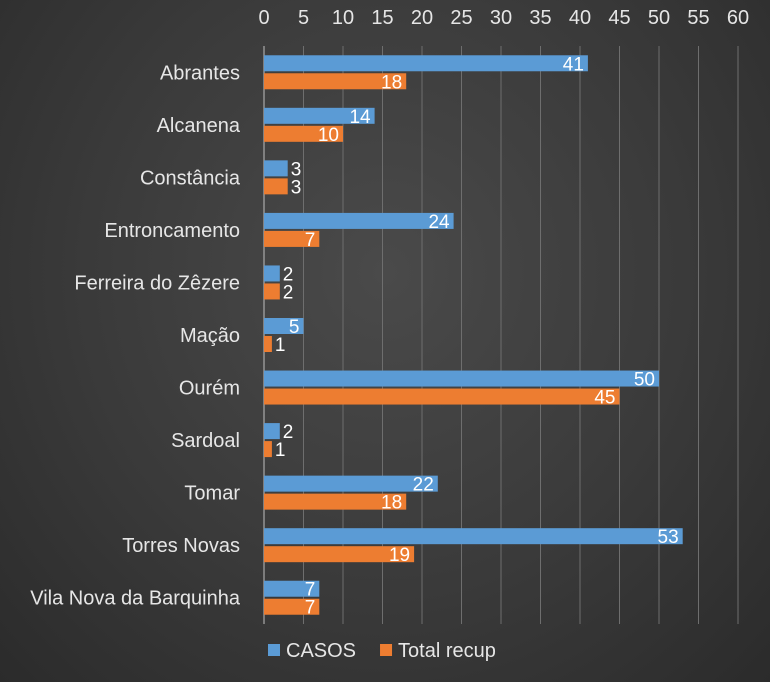 The width and height of the screenshot is (770, 682). What do you see at coordinates (604, 398) in the screenshot?
I see `data-label: 45` at bounding box center [604, 398].